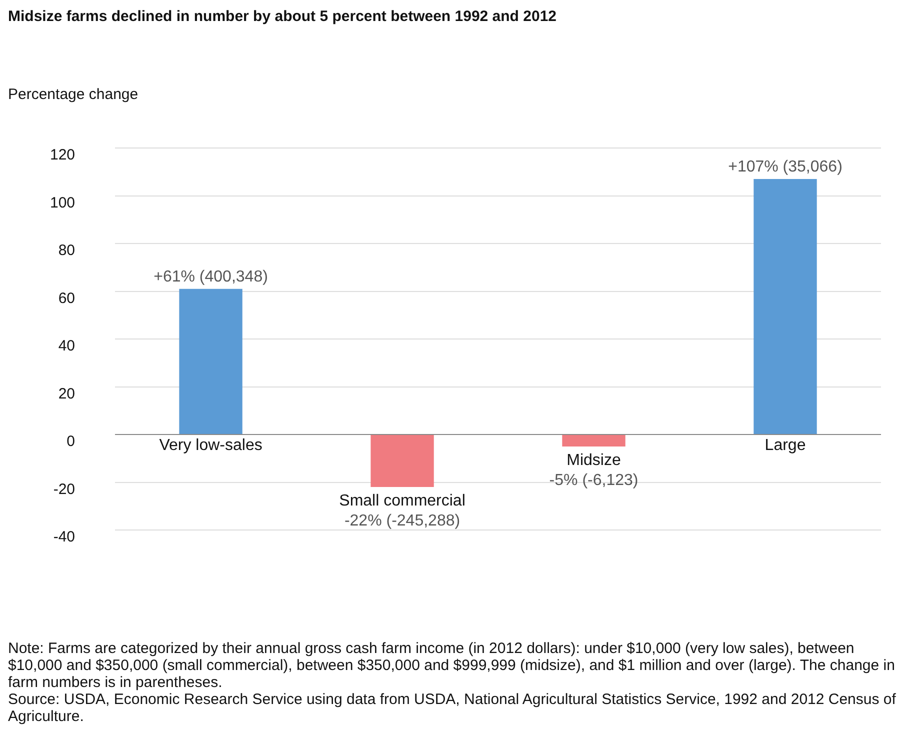 The height and width of the screenshot is (752, 911). Describe the element at coordinates (593, 480) in the screenshot. I see `data-label: -5% (-6,123)` at that location.